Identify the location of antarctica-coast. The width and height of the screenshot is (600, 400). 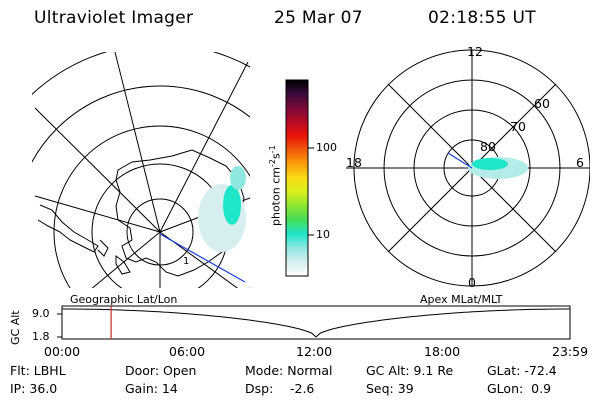
(180, 213).